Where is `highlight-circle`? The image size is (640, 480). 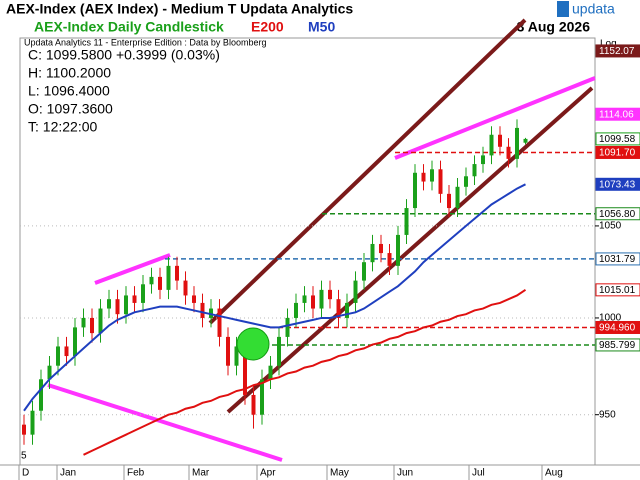
highlight-circle is located at coordinates (253, 344).